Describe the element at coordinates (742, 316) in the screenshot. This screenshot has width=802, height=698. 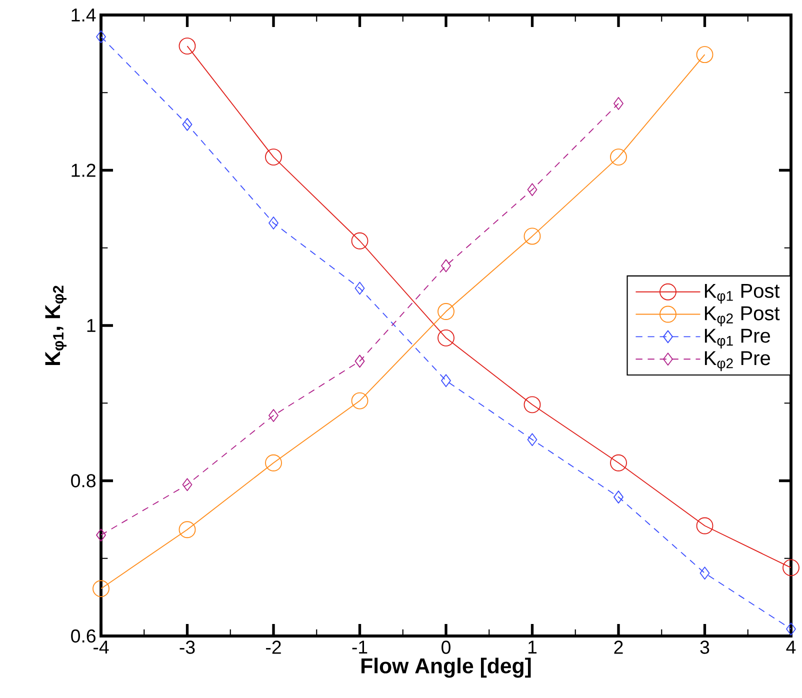
I see `legend-label: K$_{φ2}$ Post` at that location.